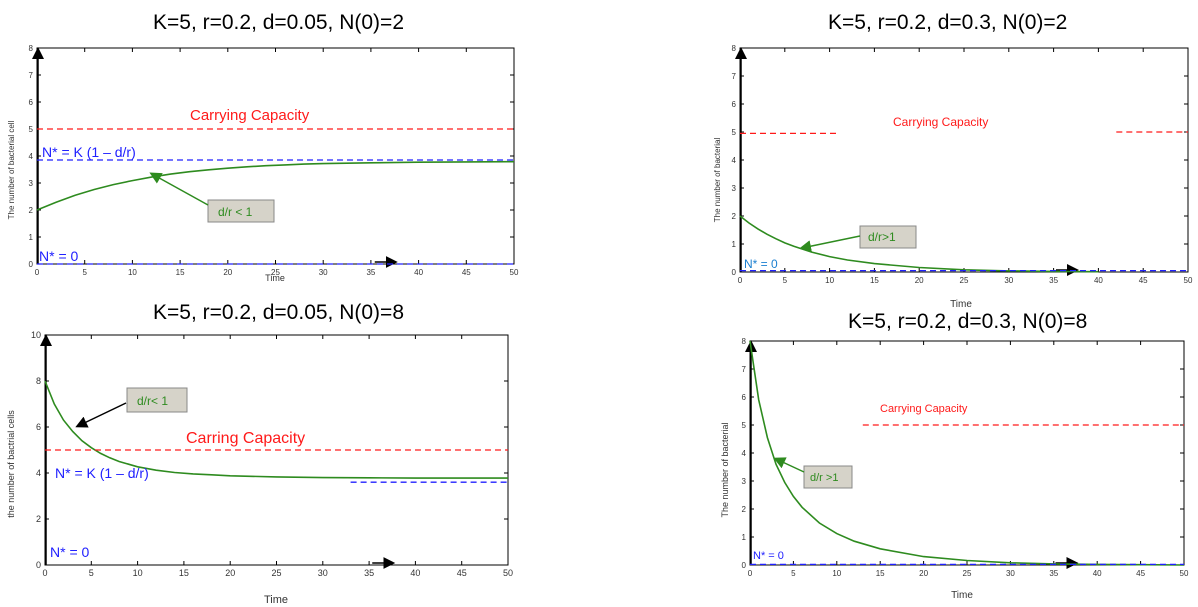  What do you see at coordinates (734, 216) in the screenshot?
I see `chart-2-y-tick-label: 2` at bounding box center [734, 216].